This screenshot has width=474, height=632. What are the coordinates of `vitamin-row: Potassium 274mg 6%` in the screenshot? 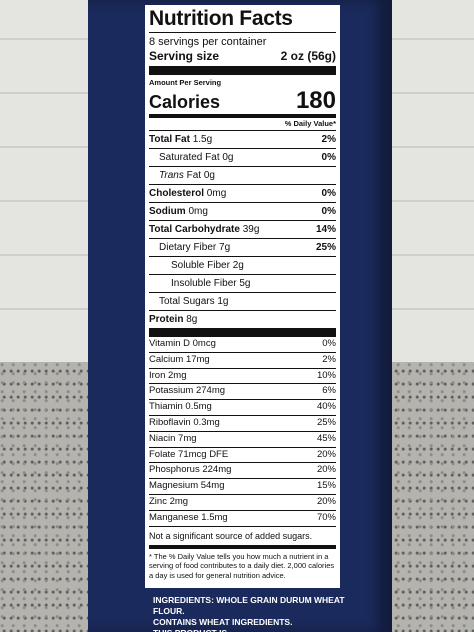 It's located at (242, 391).